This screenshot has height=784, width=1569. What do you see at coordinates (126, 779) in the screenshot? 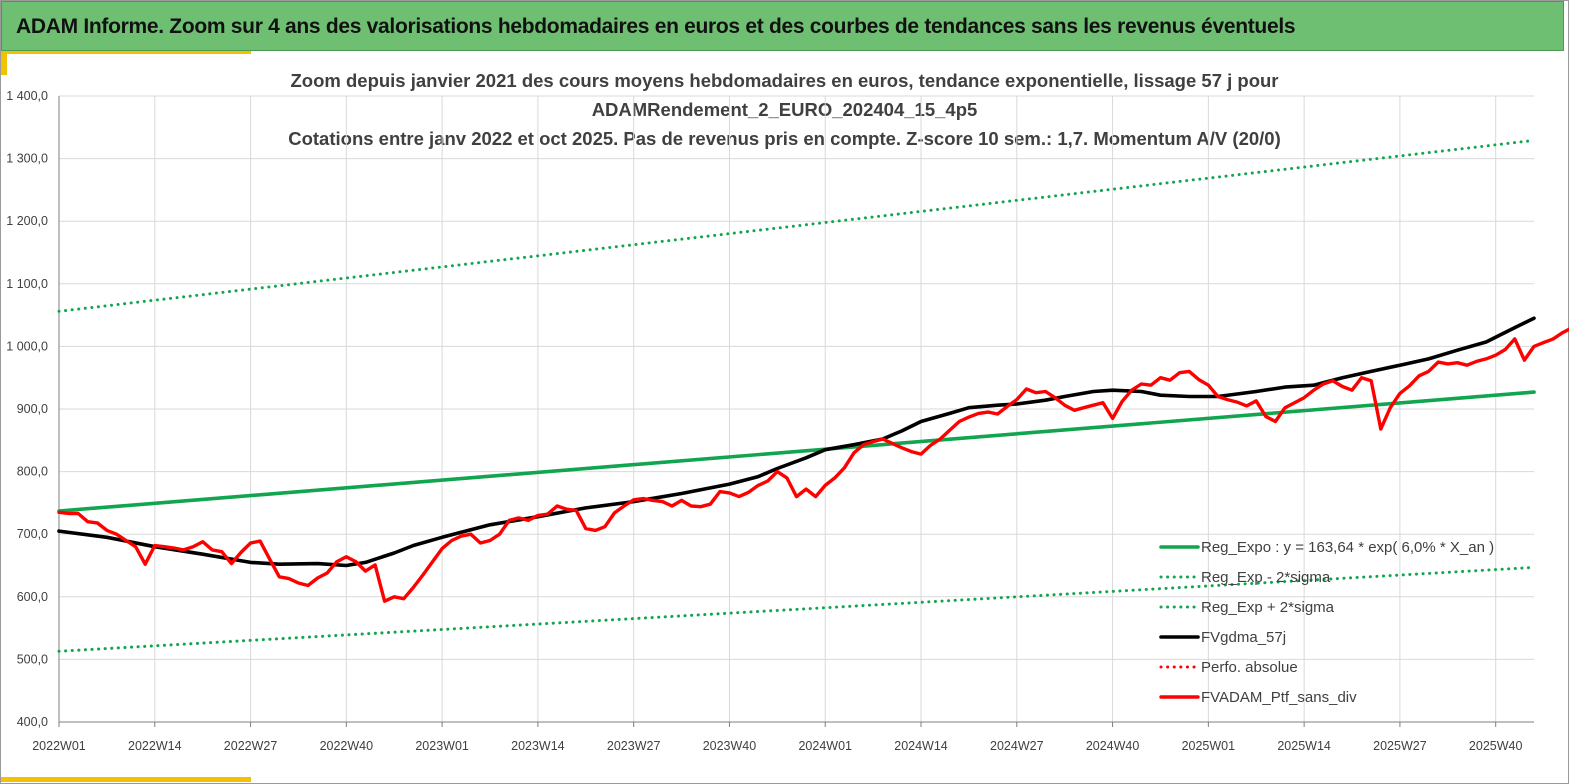
I see `accent-bar-bottom` at bounding box center [126, 779].